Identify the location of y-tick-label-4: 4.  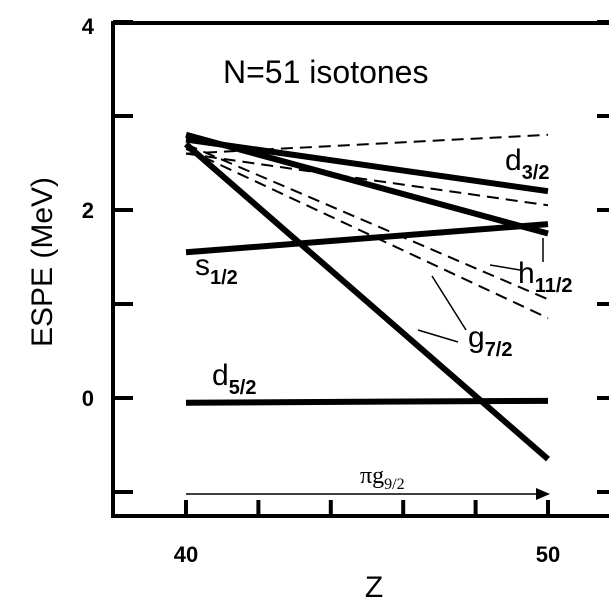
(88, 26).